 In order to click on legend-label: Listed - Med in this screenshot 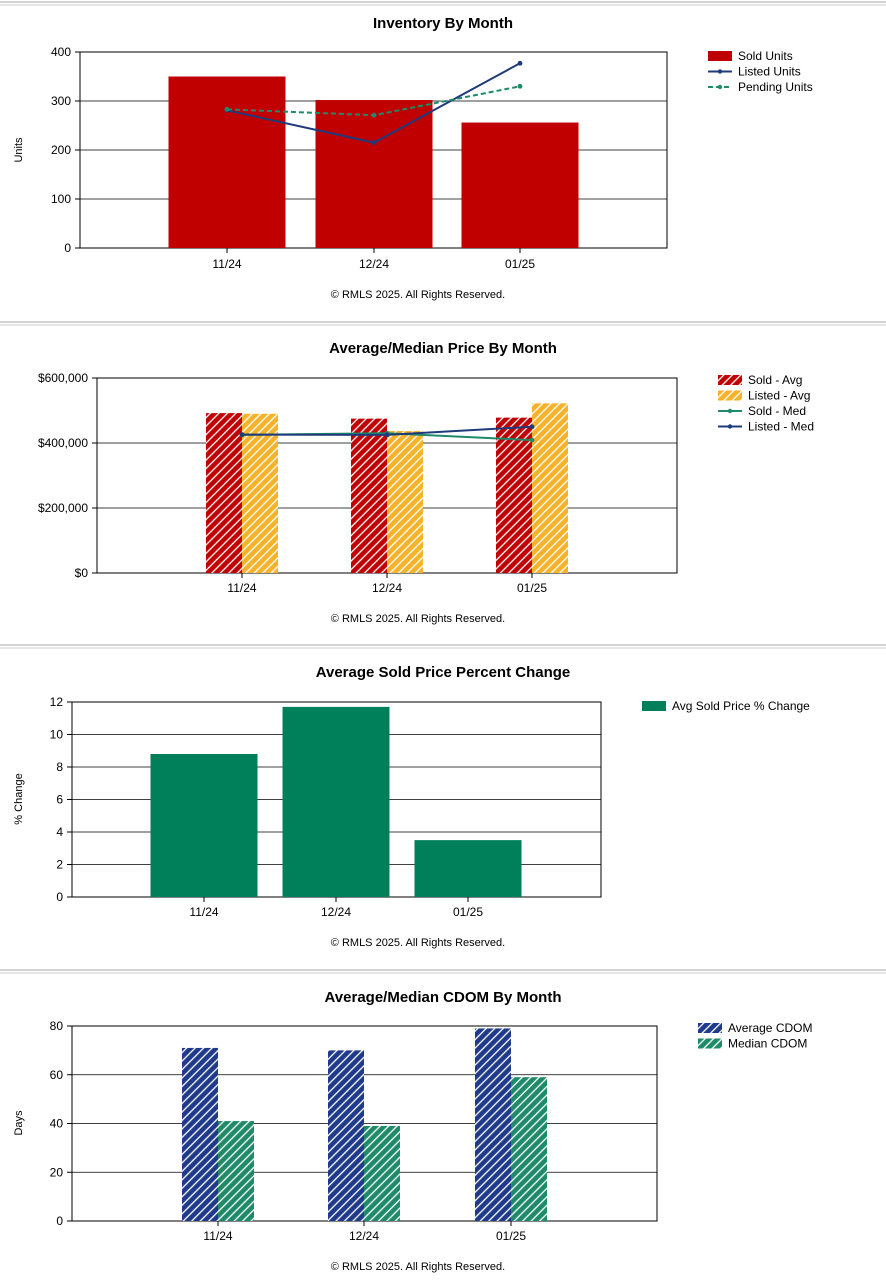, I will do `click(781, 427)`.